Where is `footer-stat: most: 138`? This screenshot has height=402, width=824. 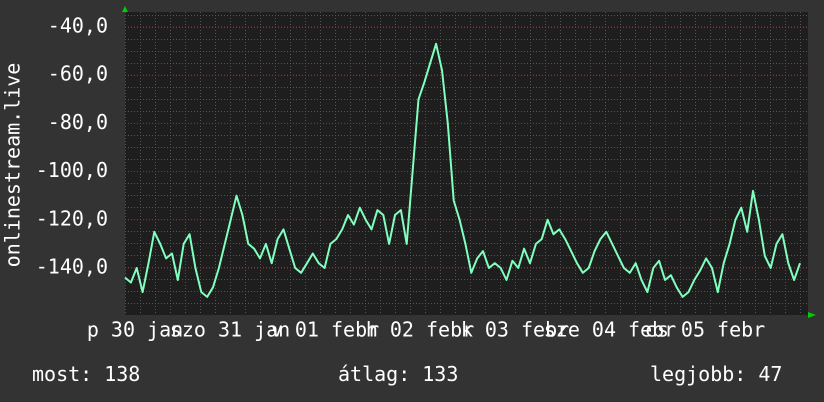 footer-stat: most: 138 is located at coordinates (86, 374).